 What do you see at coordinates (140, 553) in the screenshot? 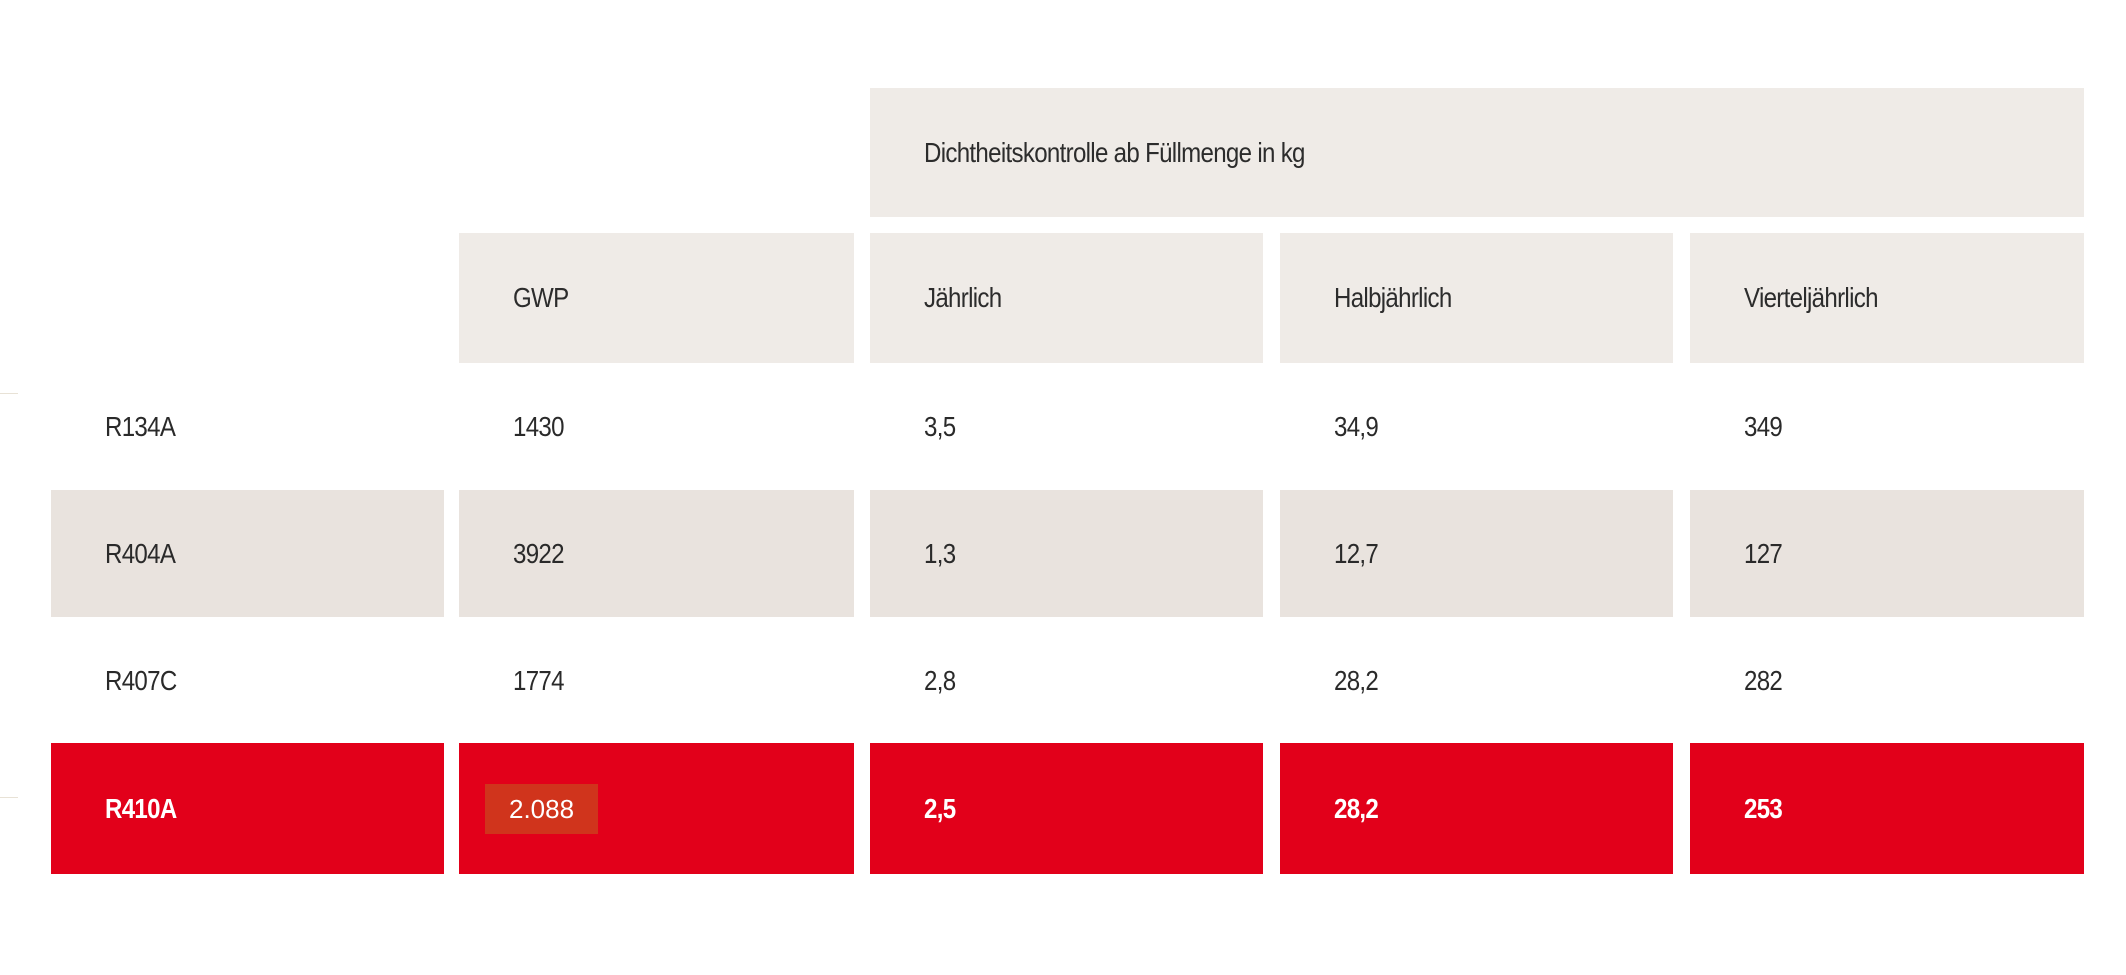
I see `row-name: R404A` at bounding box center [140, 553].